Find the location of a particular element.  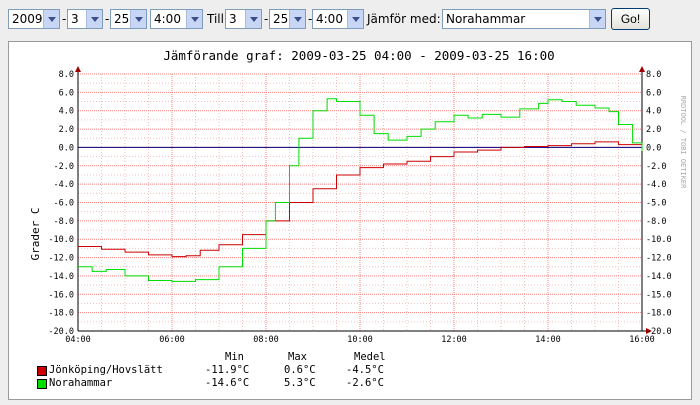

y-tick-label-right: -4.0 is located at coordinates (656, 185).